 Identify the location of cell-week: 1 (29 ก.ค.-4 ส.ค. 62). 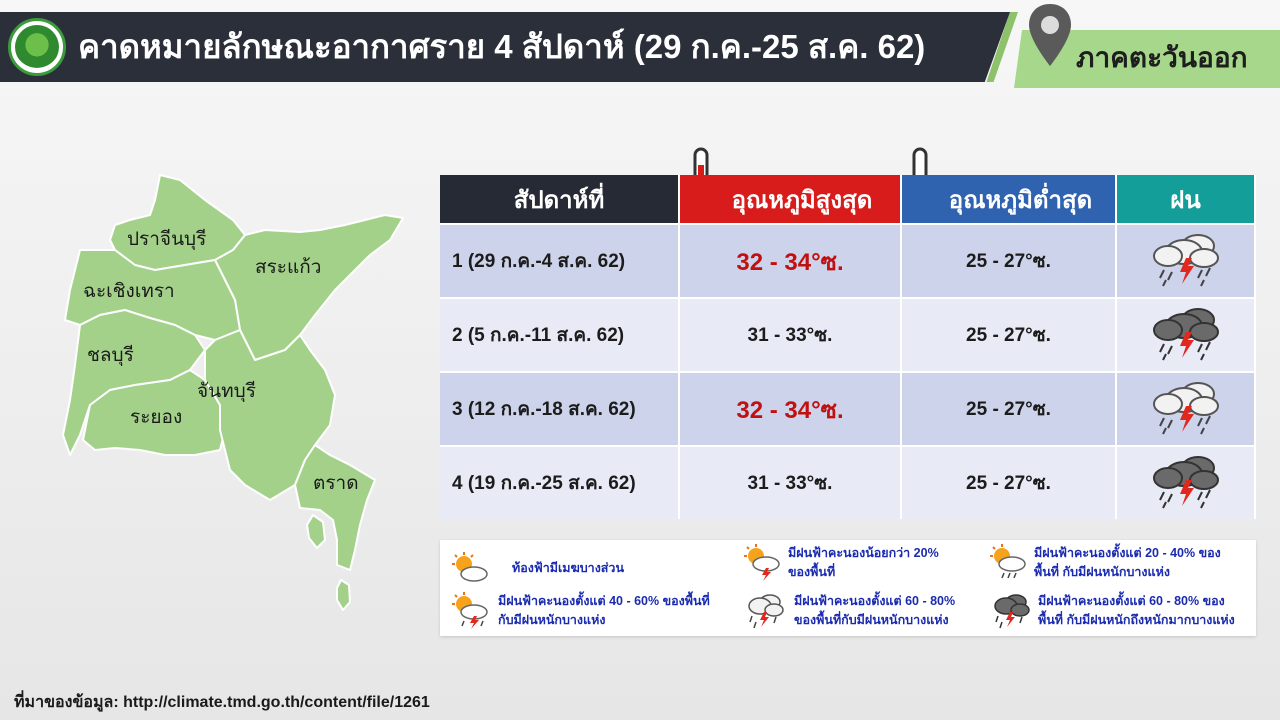
(560, 260).